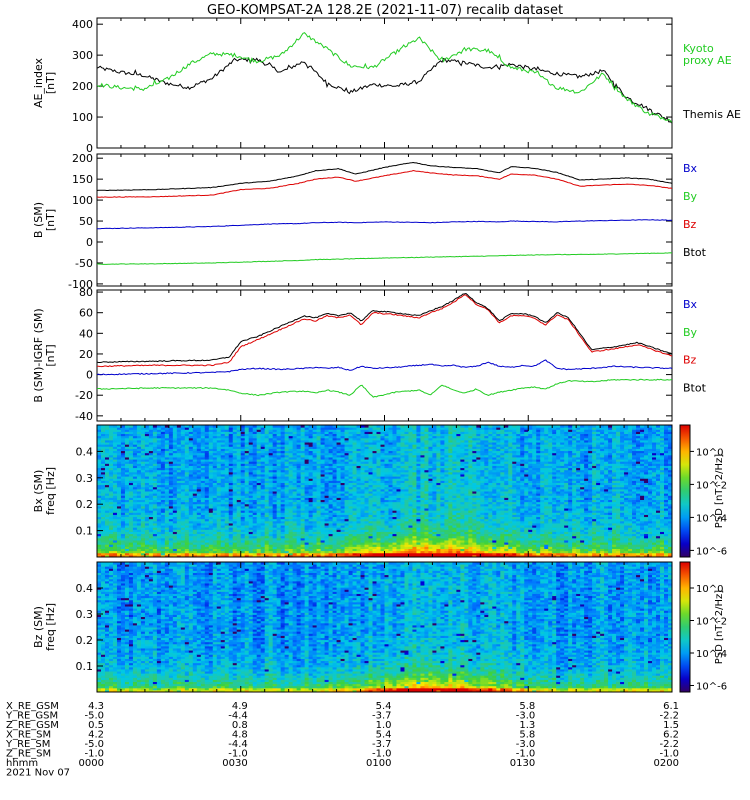  What do you see at coordinates (384, 367) in the screenshot?
I see `series-bx` at bounding box center [384, 367].